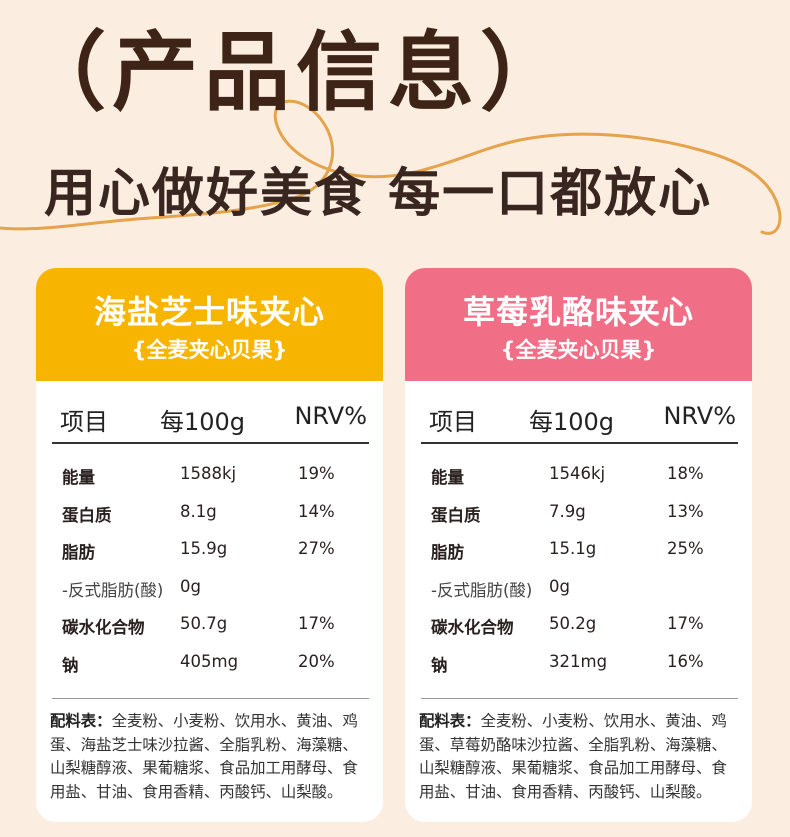 The width and height of the screenshot is (790, 837). Describe the element at coordinates (316, 511) in the screenshot. I see `nutrient-nrv: 14%` at that location.